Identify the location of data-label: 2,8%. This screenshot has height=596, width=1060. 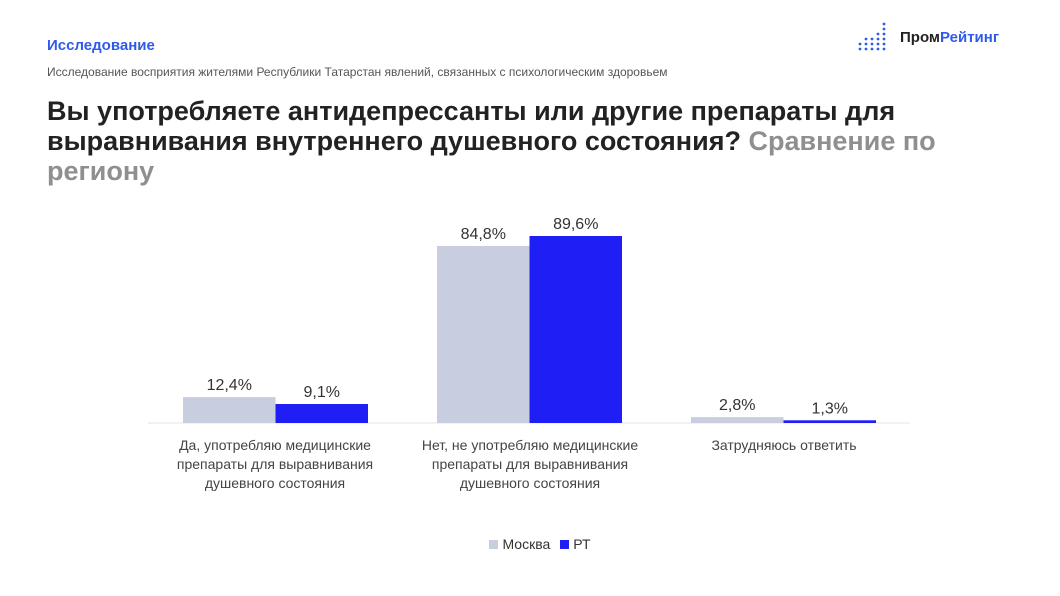
(737, 405).